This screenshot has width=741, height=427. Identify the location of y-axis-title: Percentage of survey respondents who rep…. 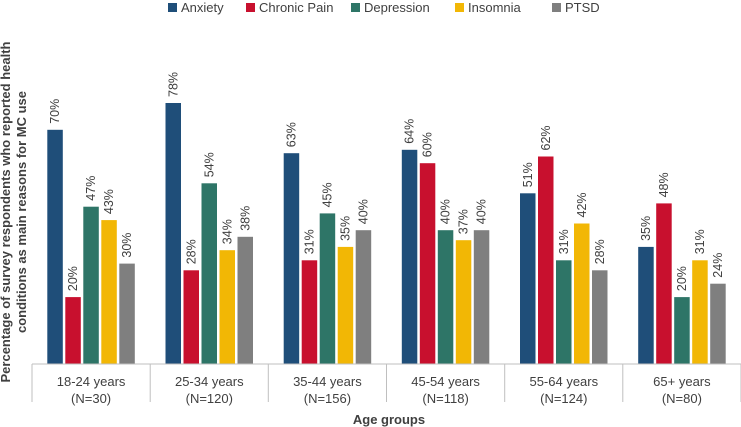
(14, 211).